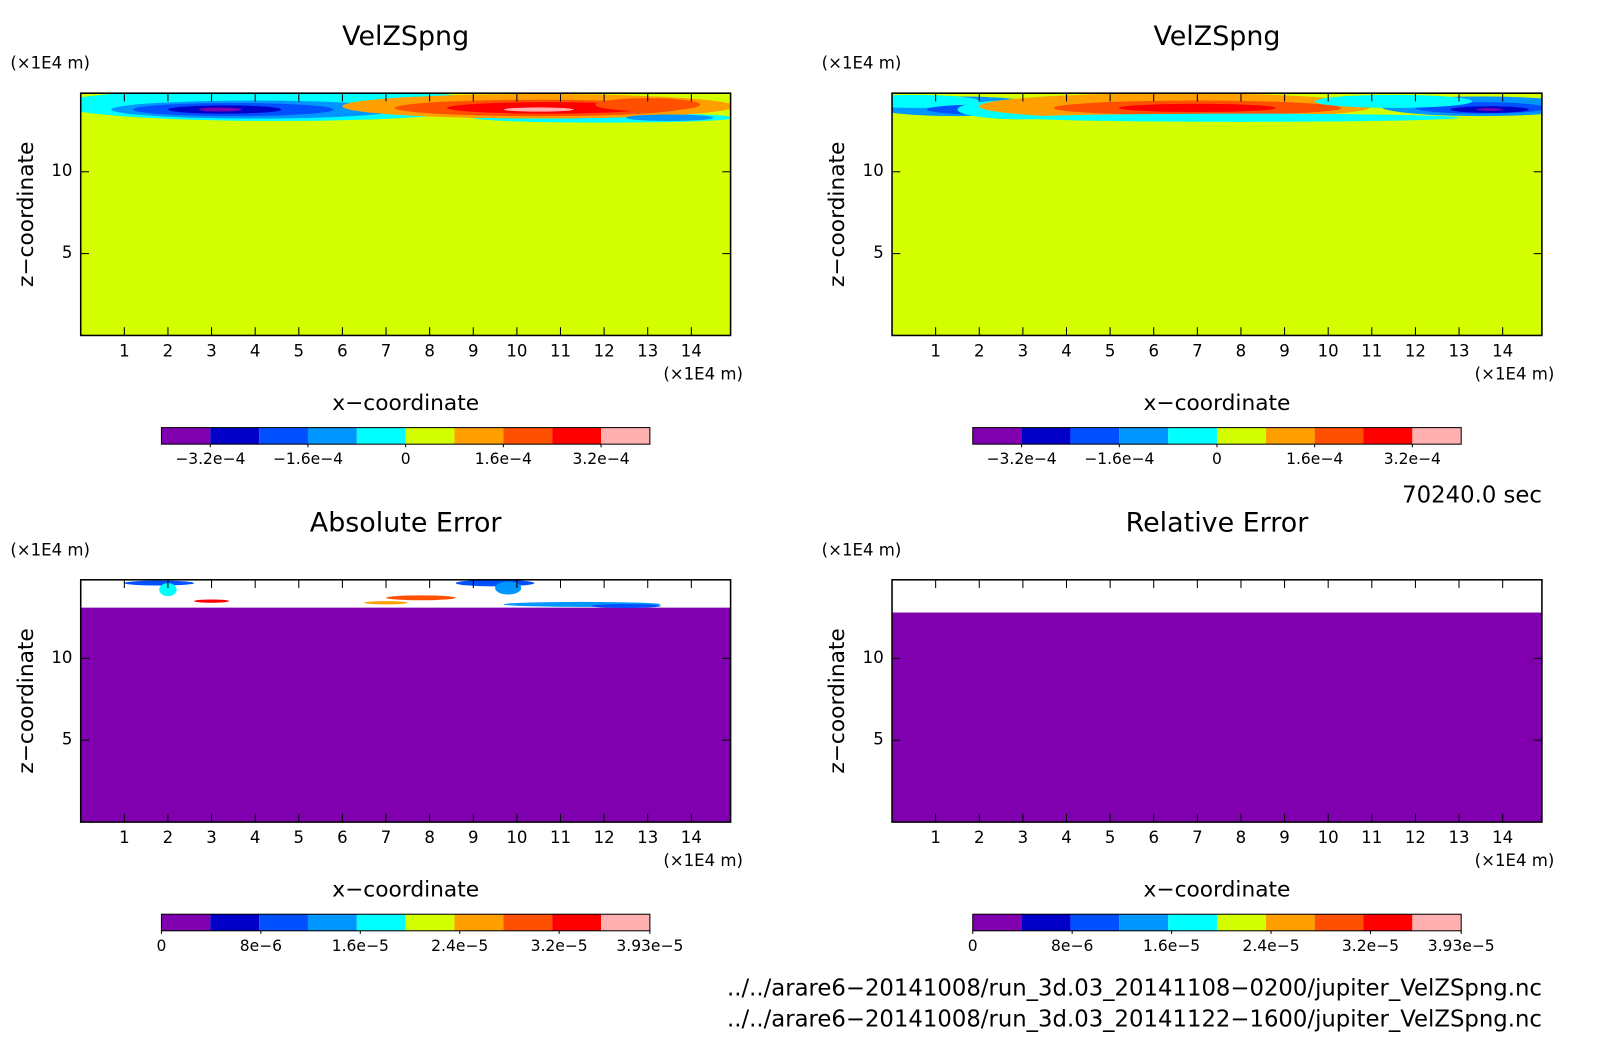  Describe the element at coordinates (516, 837) in the screenshot. I see `x-tick-label: 10` at that location.